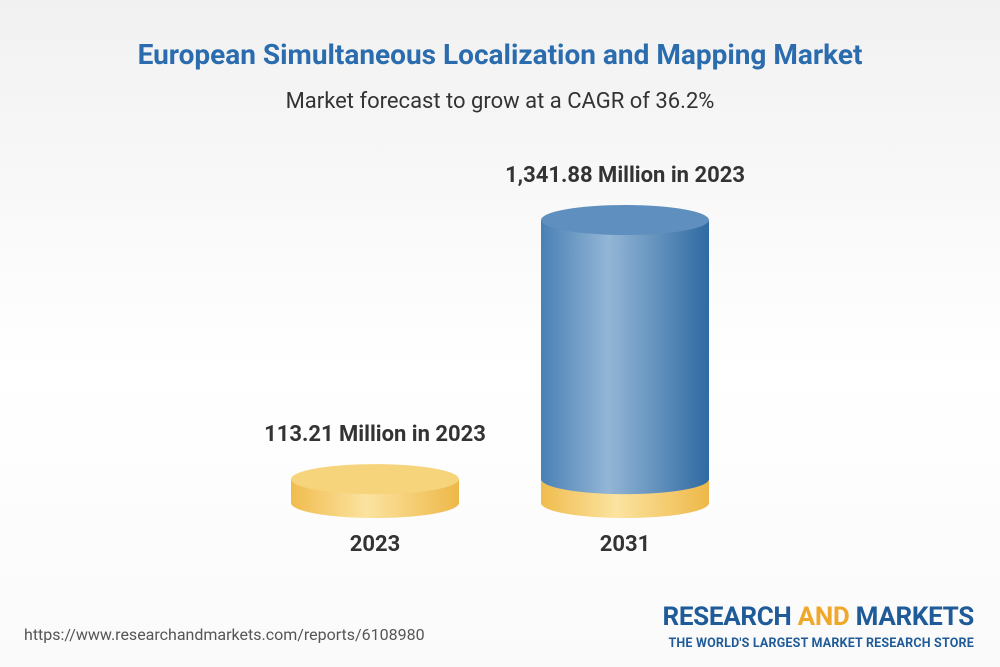  What do you see at coordinates (625, 357) in the screenshot?
I see `cylinder-body` at bounding box center [625, 357].